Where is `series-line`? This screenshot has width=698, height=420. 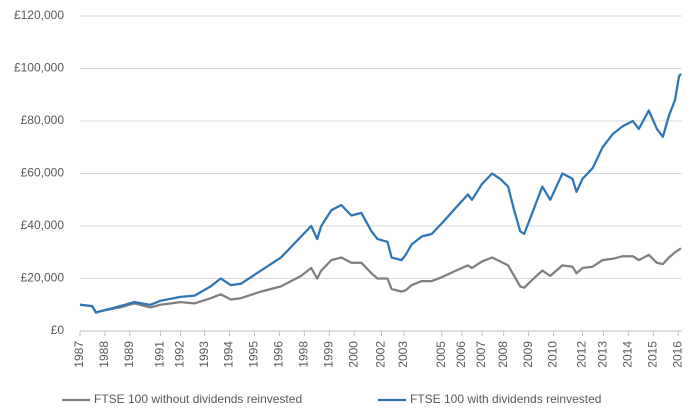
series-line is located at coordinates (380, 280).